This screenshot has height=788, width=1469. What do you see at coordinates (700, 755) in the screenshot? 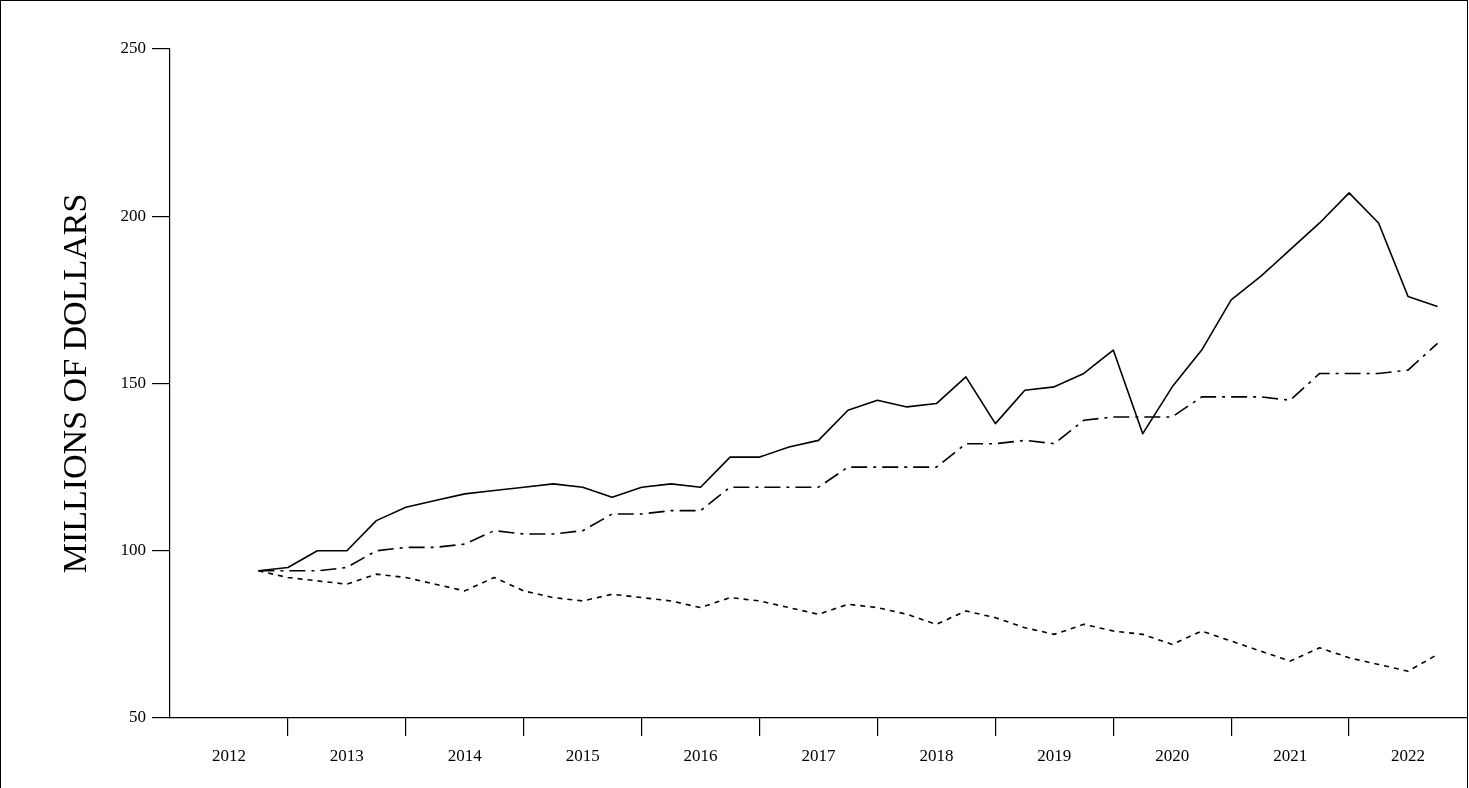
I see `x-tick-label: 2016` at bounding box center [700, 755].